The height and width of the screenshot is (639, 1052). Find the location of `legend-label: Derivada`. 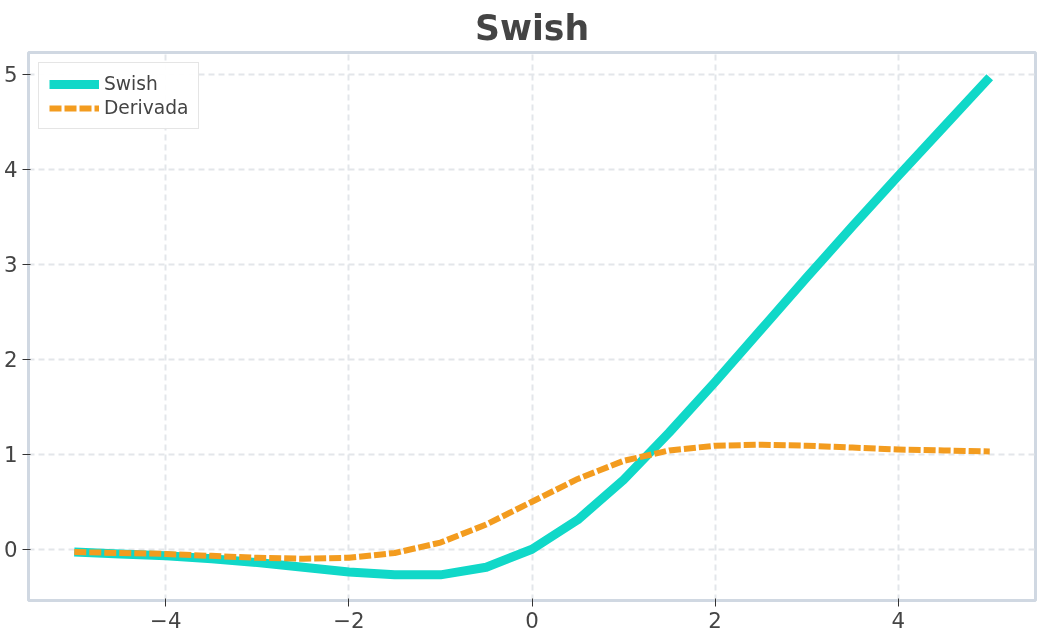

legend-label: Derivada is located at coordinates (146, 107).